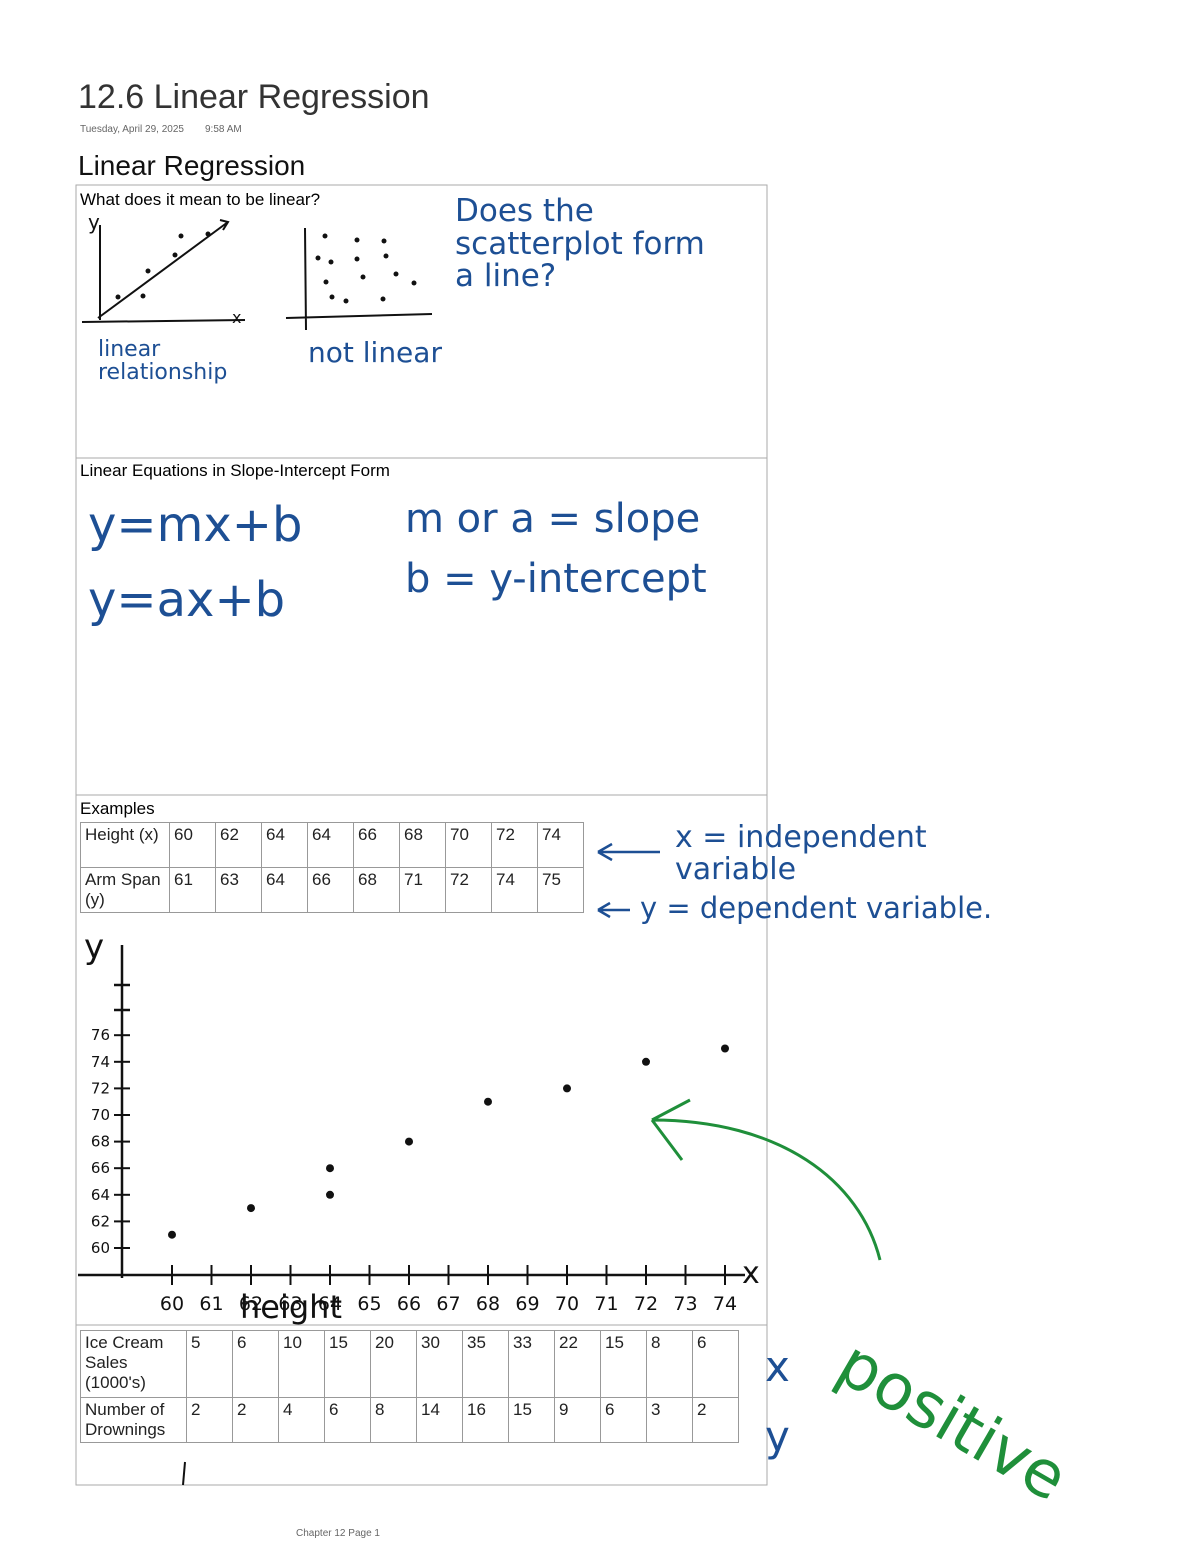  What do you see at coordinates (366, 268) in the screenshot?
I see `nonlinear-dots` at bounding box center [366, 268].